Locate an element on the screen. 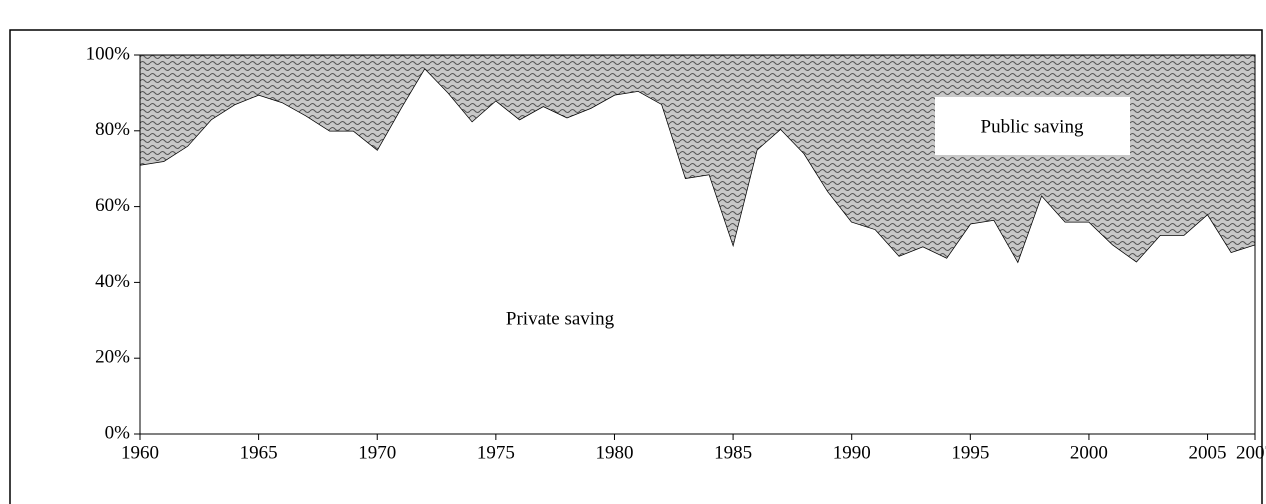  x-tick-label: 1965 is located at coordinates (259, 452).